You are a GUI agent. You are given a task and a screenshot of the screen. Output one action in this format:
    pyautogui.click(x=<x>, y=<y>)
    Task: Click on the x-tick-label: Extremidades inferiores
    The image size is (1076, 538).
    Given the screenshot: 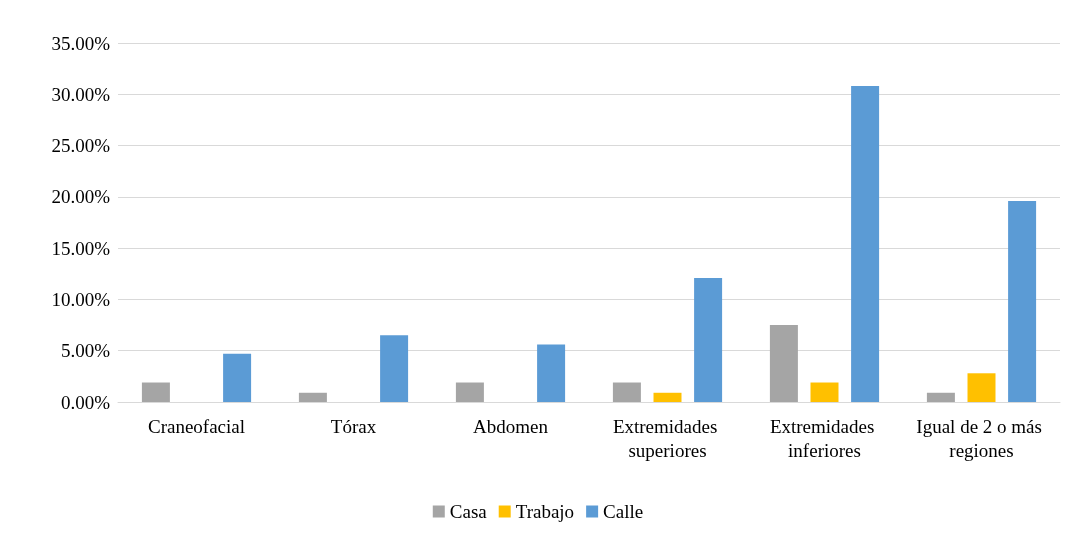 What is the action you would take?
    pyautogui.click(x=824, y=438)
    